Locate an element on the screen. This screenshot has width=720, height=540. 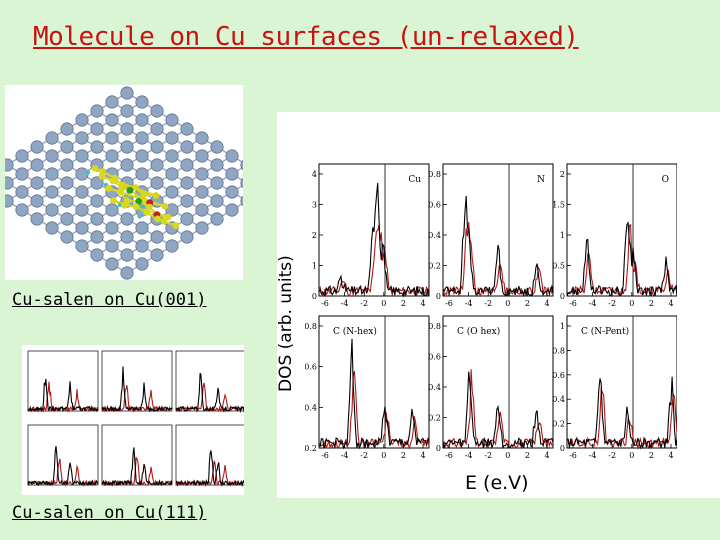
x-tick-label: 0 is located at coordinates (631, 455).